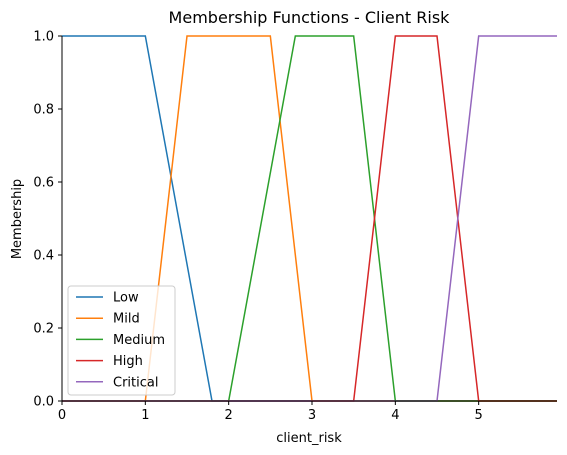 This screenshot has width=567, height=455. What do you see at coordinates (62, 415) in the screenshot?
I see `x-tick-label: 0` at bounding box center [62, 415].